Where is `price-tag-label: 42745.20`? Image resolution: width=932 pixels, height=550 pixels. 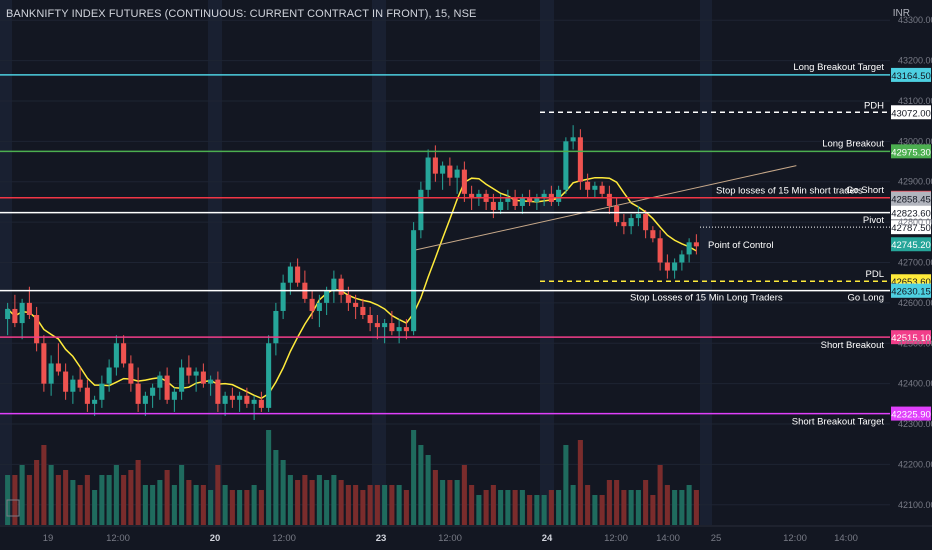
price-tag-label: 42745.20 is located at coordinates (911, 245).